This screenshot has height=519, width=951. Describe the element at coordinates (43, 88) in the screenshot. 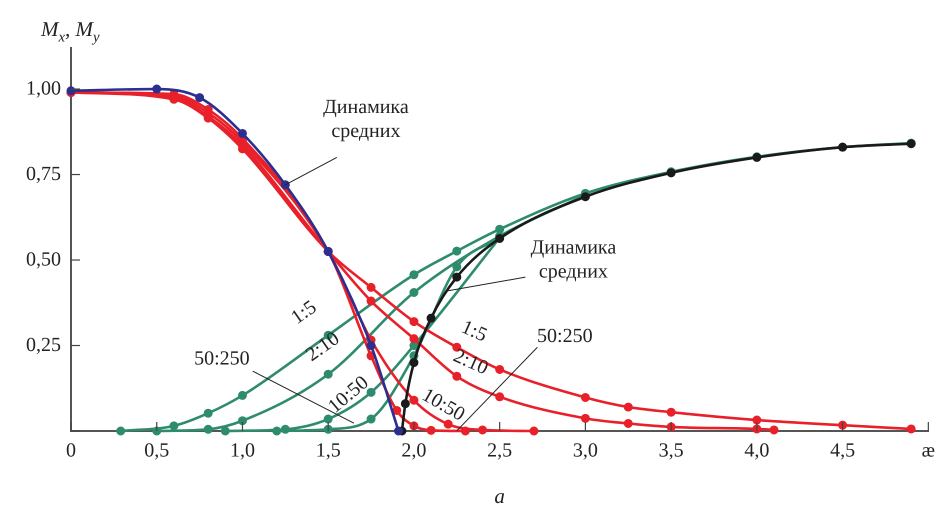

I see `y-tick-label: 1,00` at that location.